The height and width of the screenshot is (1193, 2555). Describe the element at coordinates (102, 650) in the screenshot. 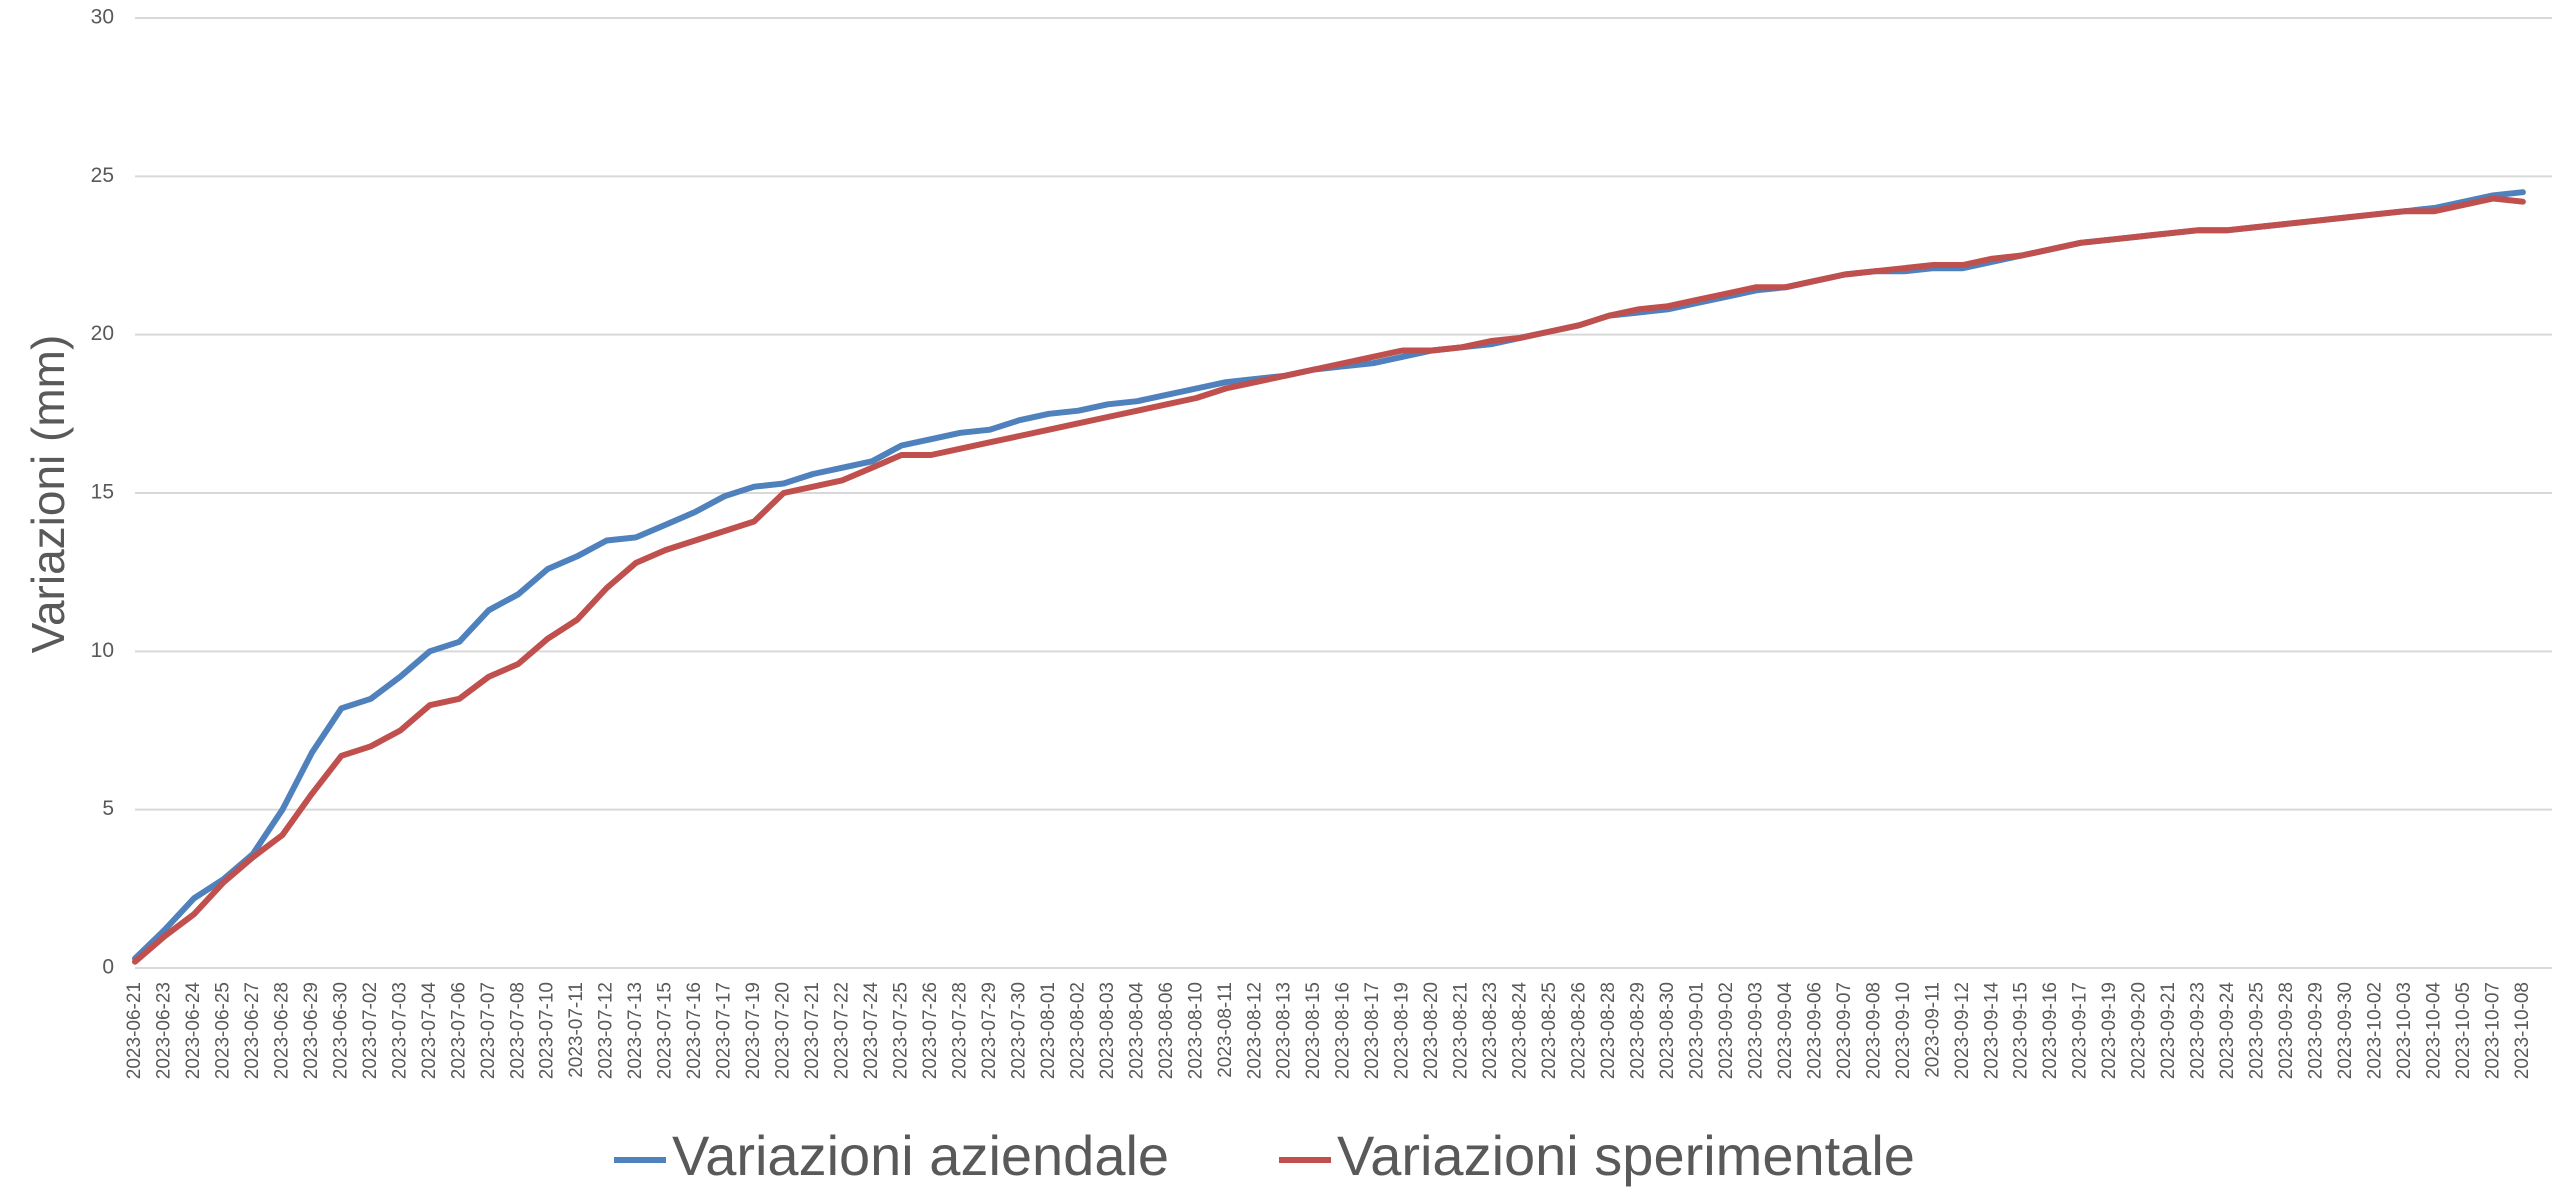

I see `y-tick-label: 10` at that location.